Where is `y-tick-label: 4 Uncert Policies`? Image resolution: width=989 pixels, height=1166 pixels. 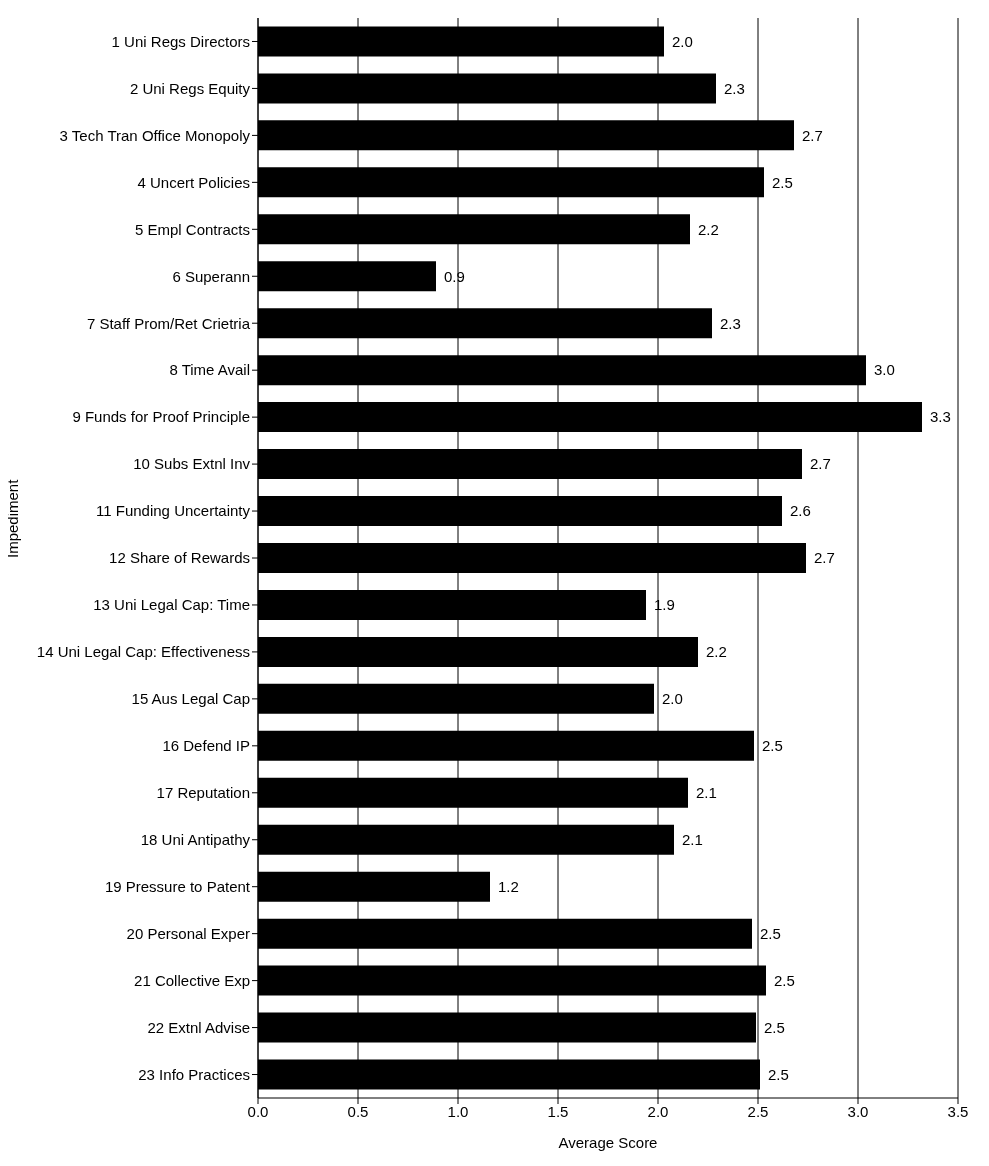 y-tick-label: 4 Uncert Policies is located at coordinates (193, 182).